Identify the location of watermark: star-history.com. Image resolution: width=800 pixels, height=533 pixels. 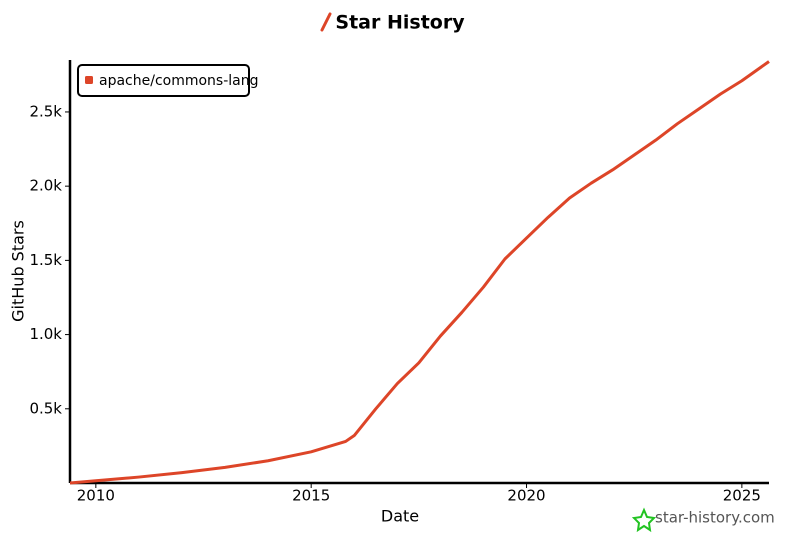
(715, 518).